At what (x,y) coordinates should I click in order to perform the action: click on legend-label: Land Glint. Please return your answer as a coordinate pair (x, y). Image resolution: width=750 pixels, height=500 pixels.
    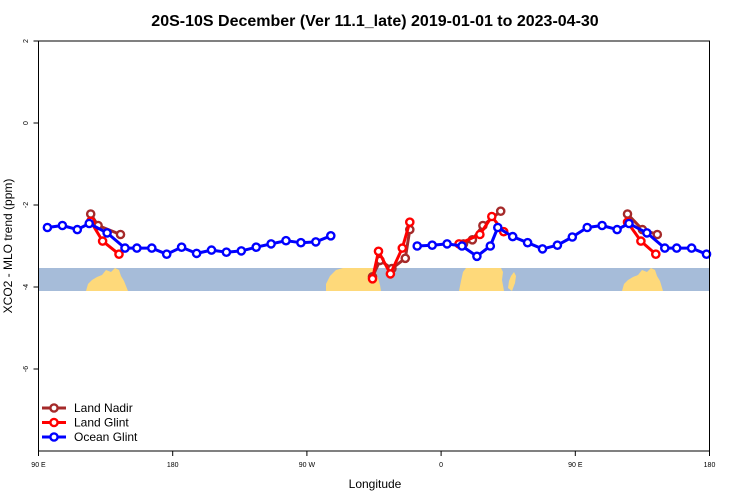
    Looking at the image, I should click on (101, 423).